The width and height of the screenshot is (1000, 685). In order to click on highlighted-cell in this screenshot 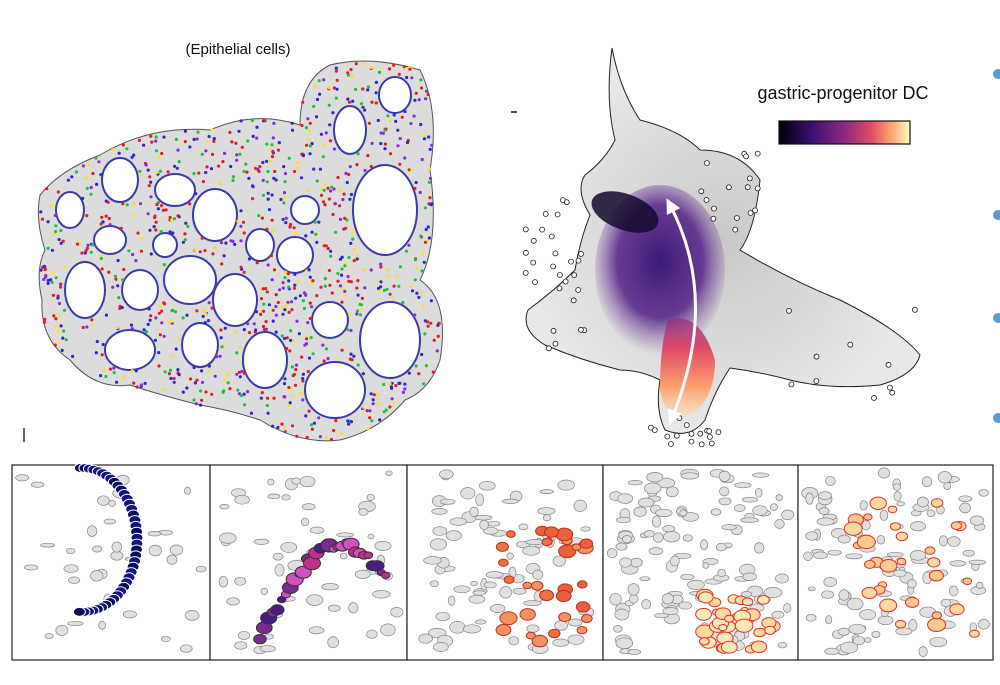, I will do `click(729, 647)`.